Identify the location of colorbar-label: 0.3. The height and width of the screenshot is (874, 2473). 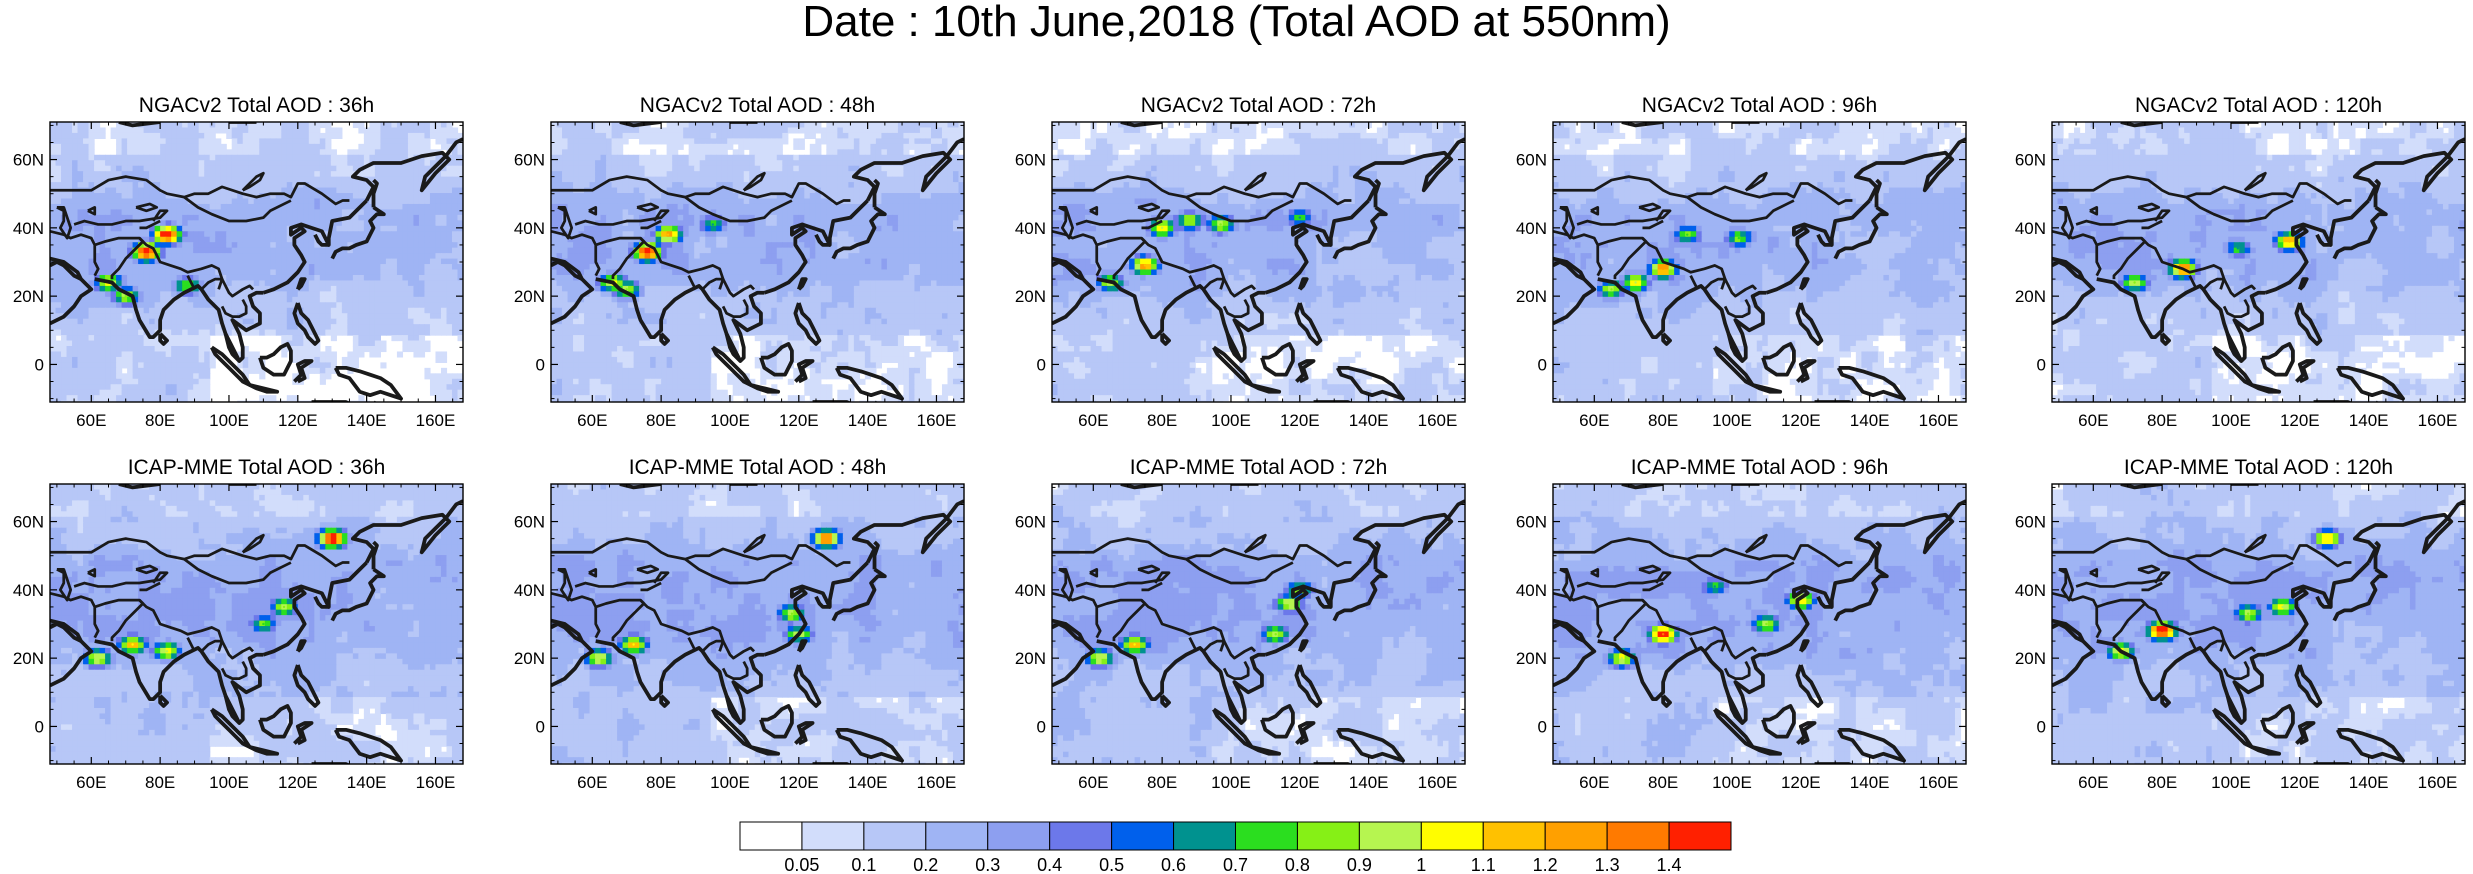
(987, 864).